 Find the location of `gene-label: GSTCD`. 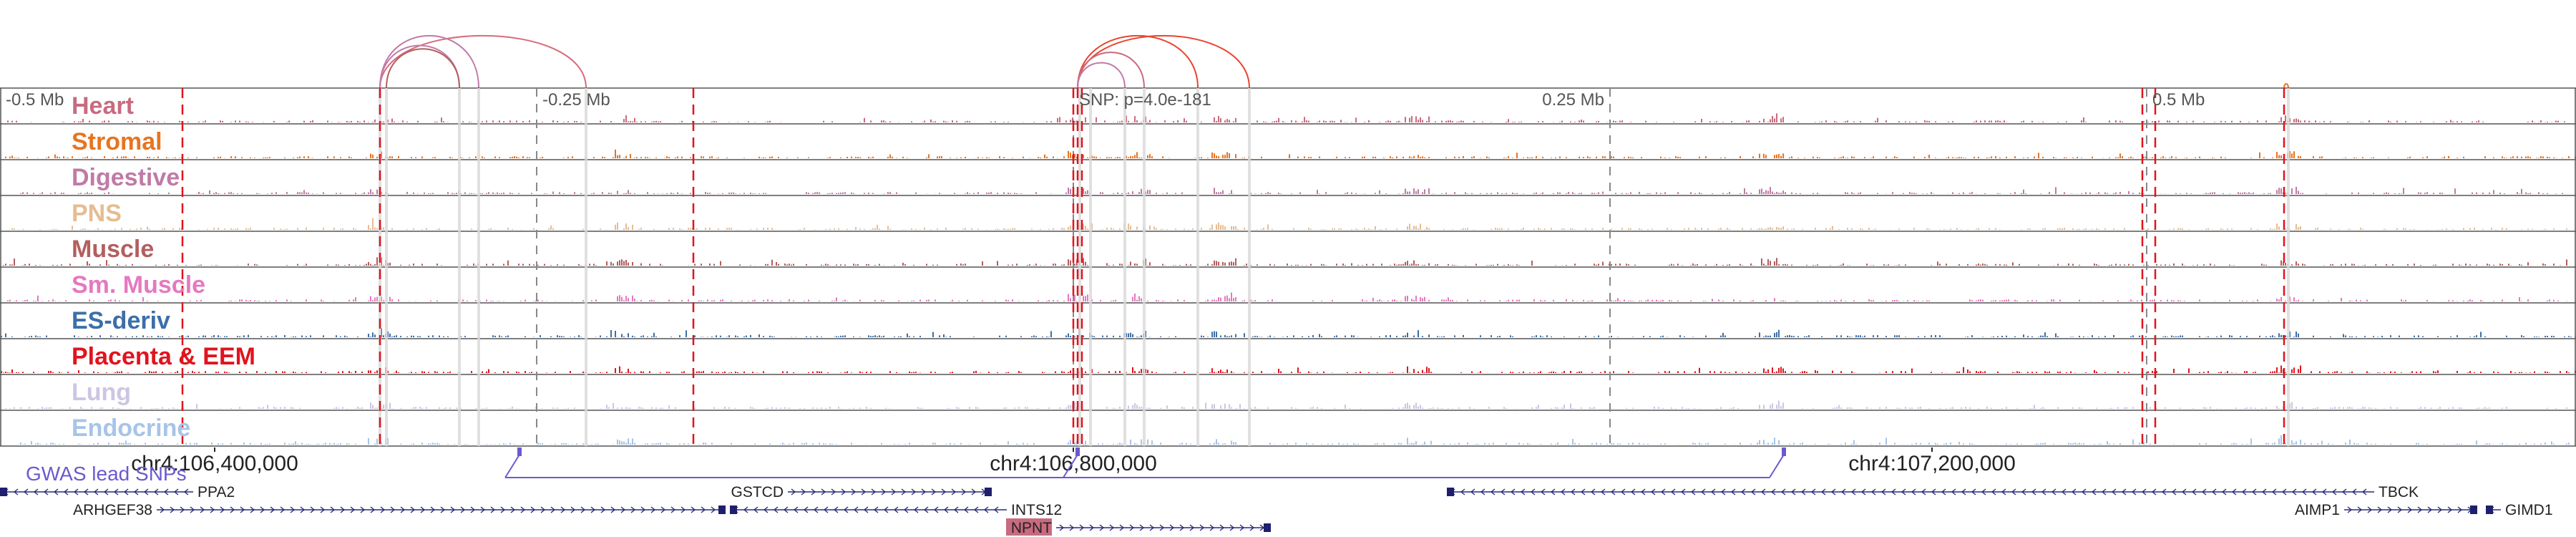

gene-label: GSTCD is located at coordinates (757, 492).